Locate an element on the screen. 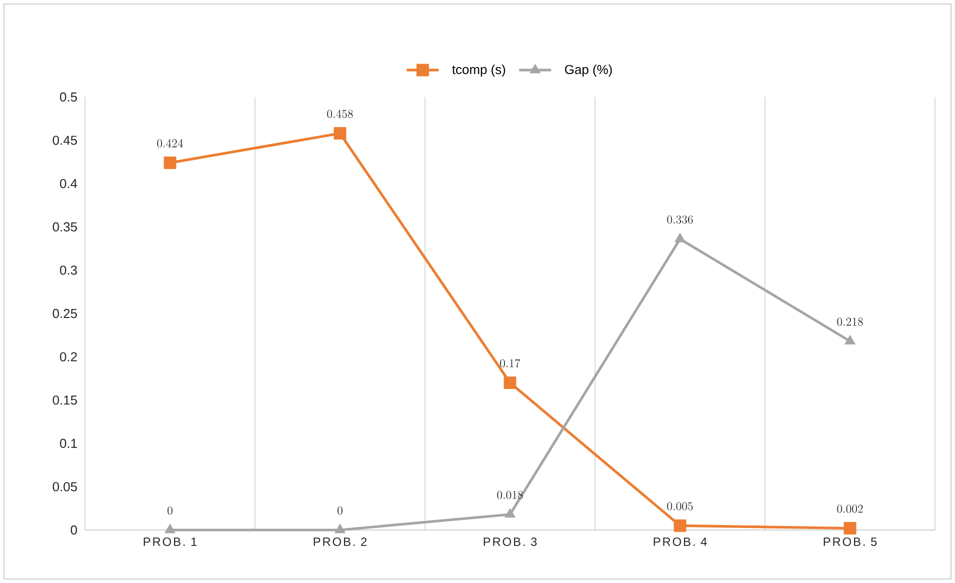  x-tick-label: PROB. 3 is located at coordinates (510, 542).